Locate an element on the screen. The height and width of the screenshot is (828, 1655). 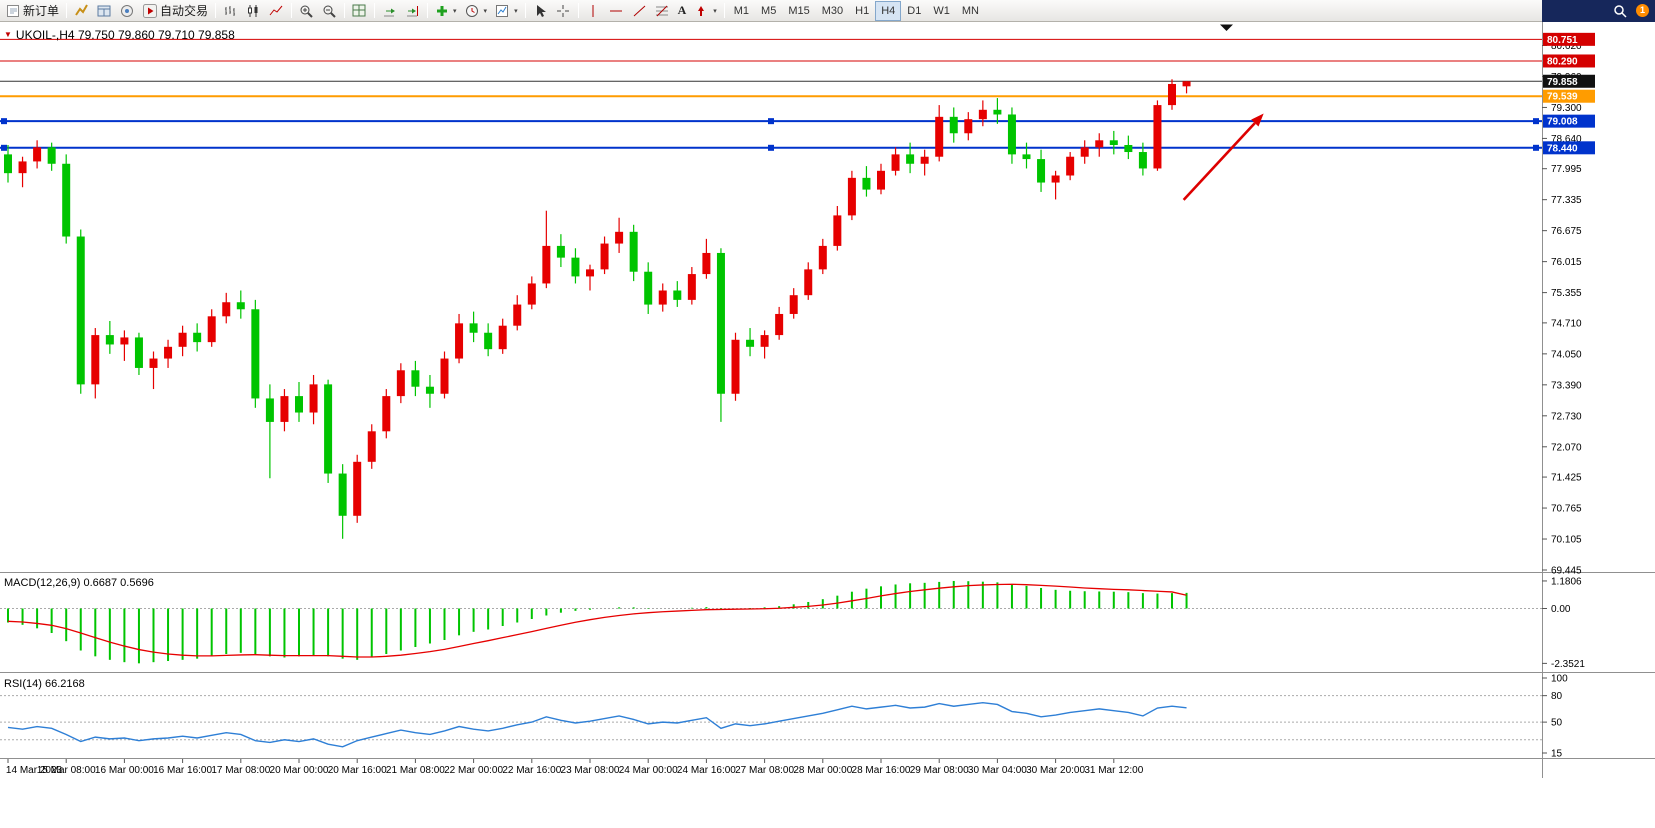
svg-text: 1.1806 is located at coordinates (1566, 581).